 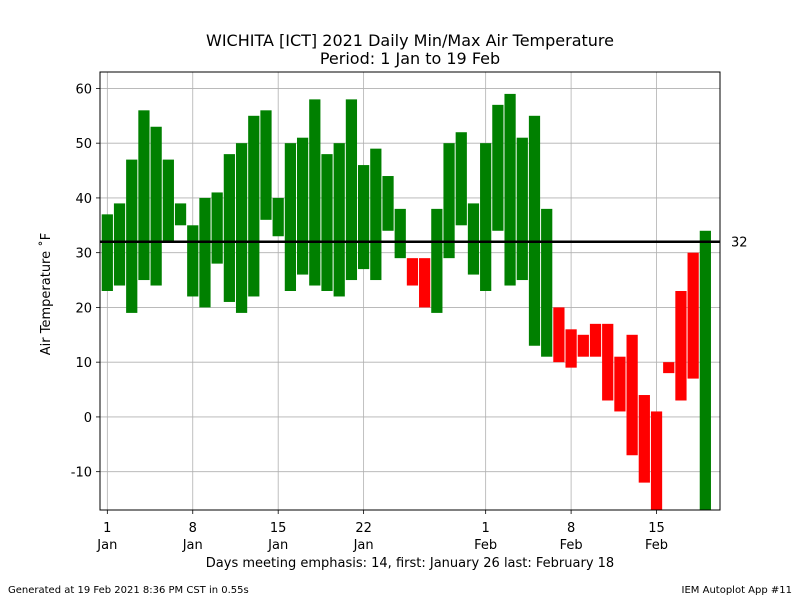 I want to click on y-tick-label: 60, so click(x=83, y=89).